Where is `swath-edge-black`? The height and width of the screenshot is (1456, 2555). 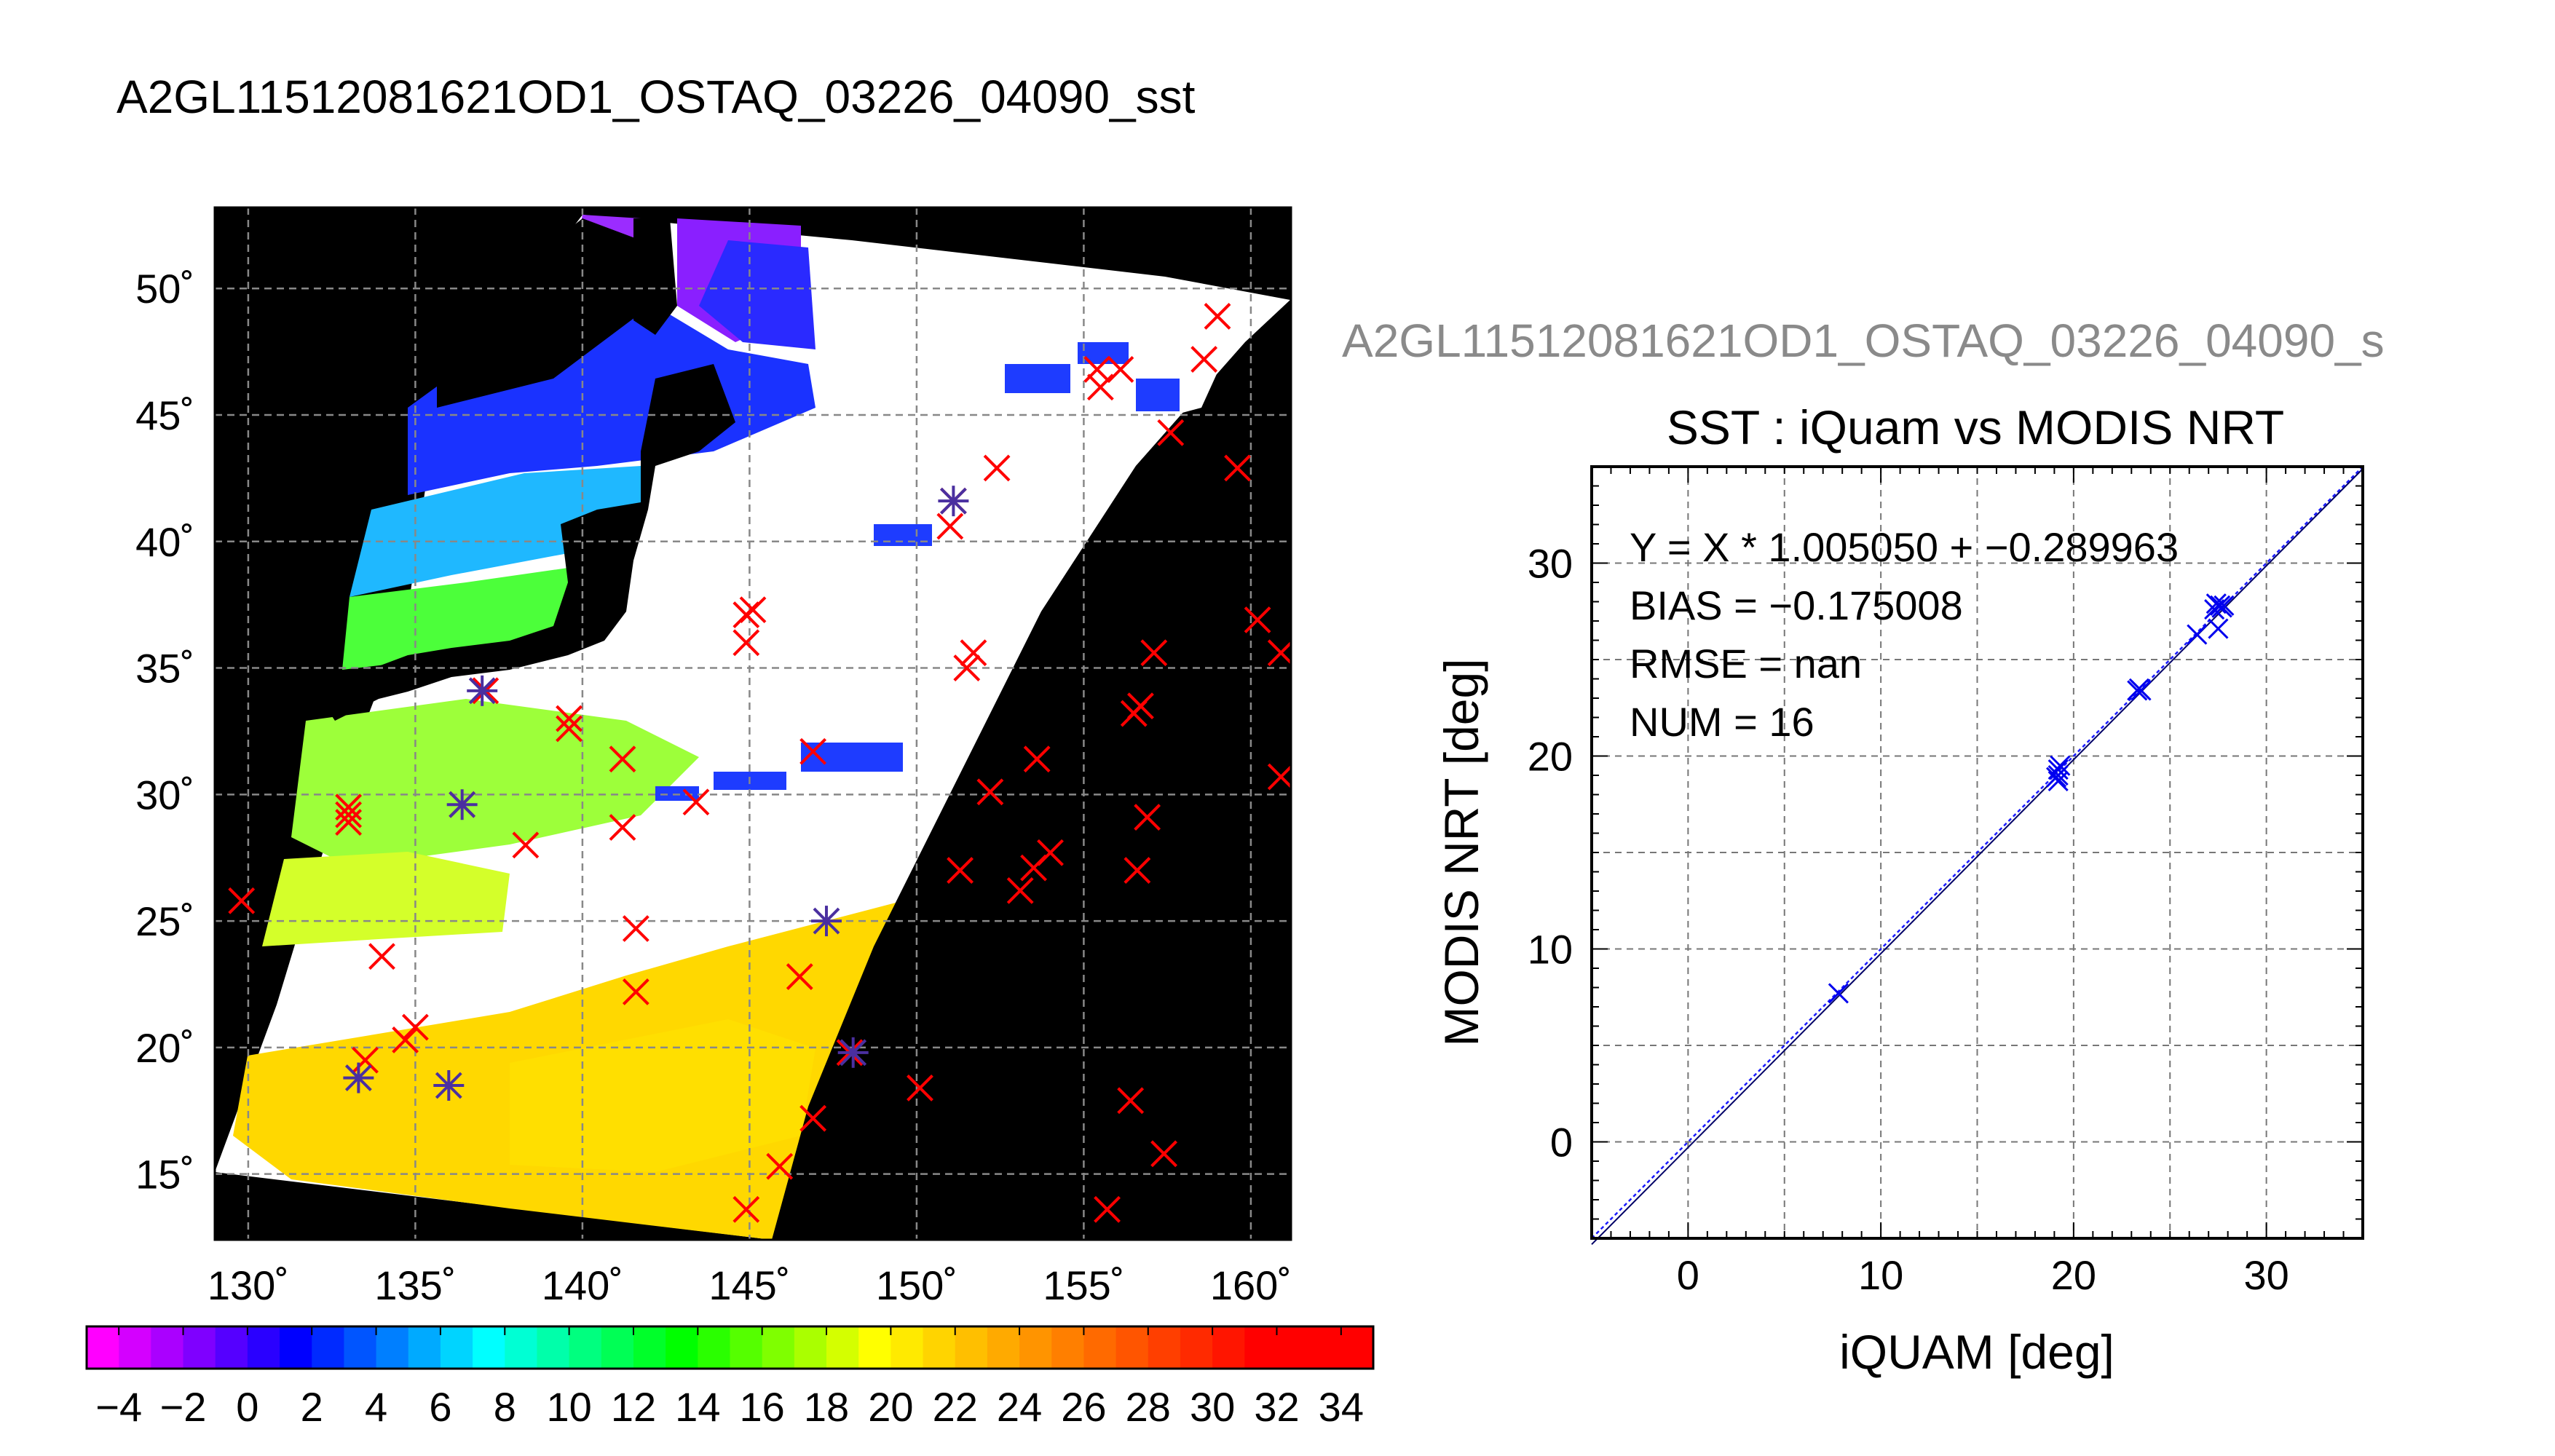
swath-edge-black is located at coordinates (1031, 770).